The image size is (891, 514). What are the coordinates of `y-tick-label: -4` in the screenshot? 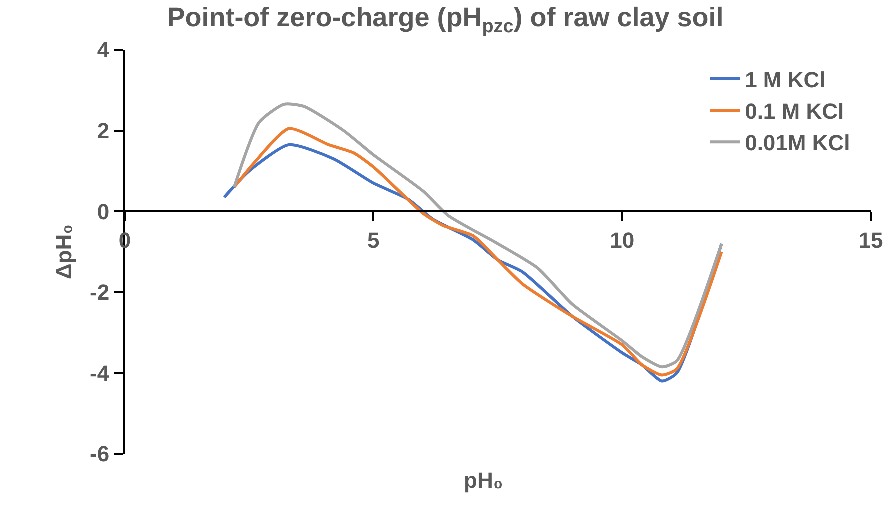 It's located at (100, 373).